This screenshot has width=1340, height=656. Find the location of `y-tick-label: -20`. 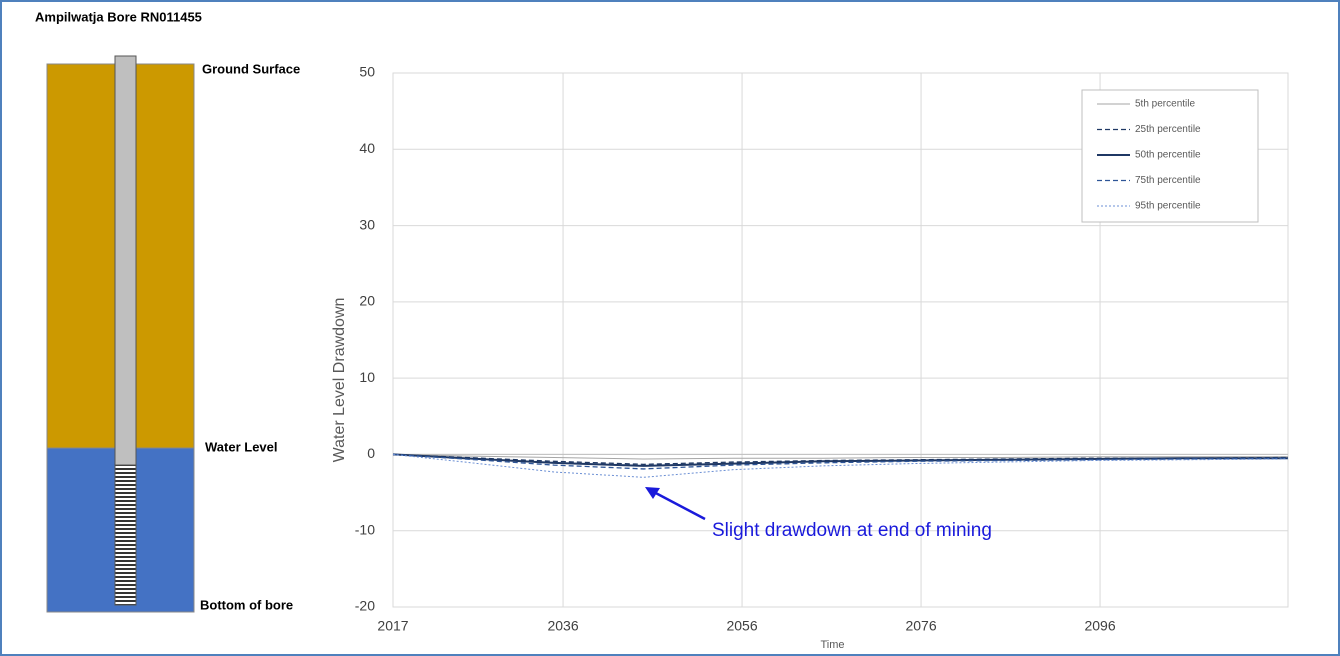

y-tick-label: -20 is located at coordinates (365, 606).